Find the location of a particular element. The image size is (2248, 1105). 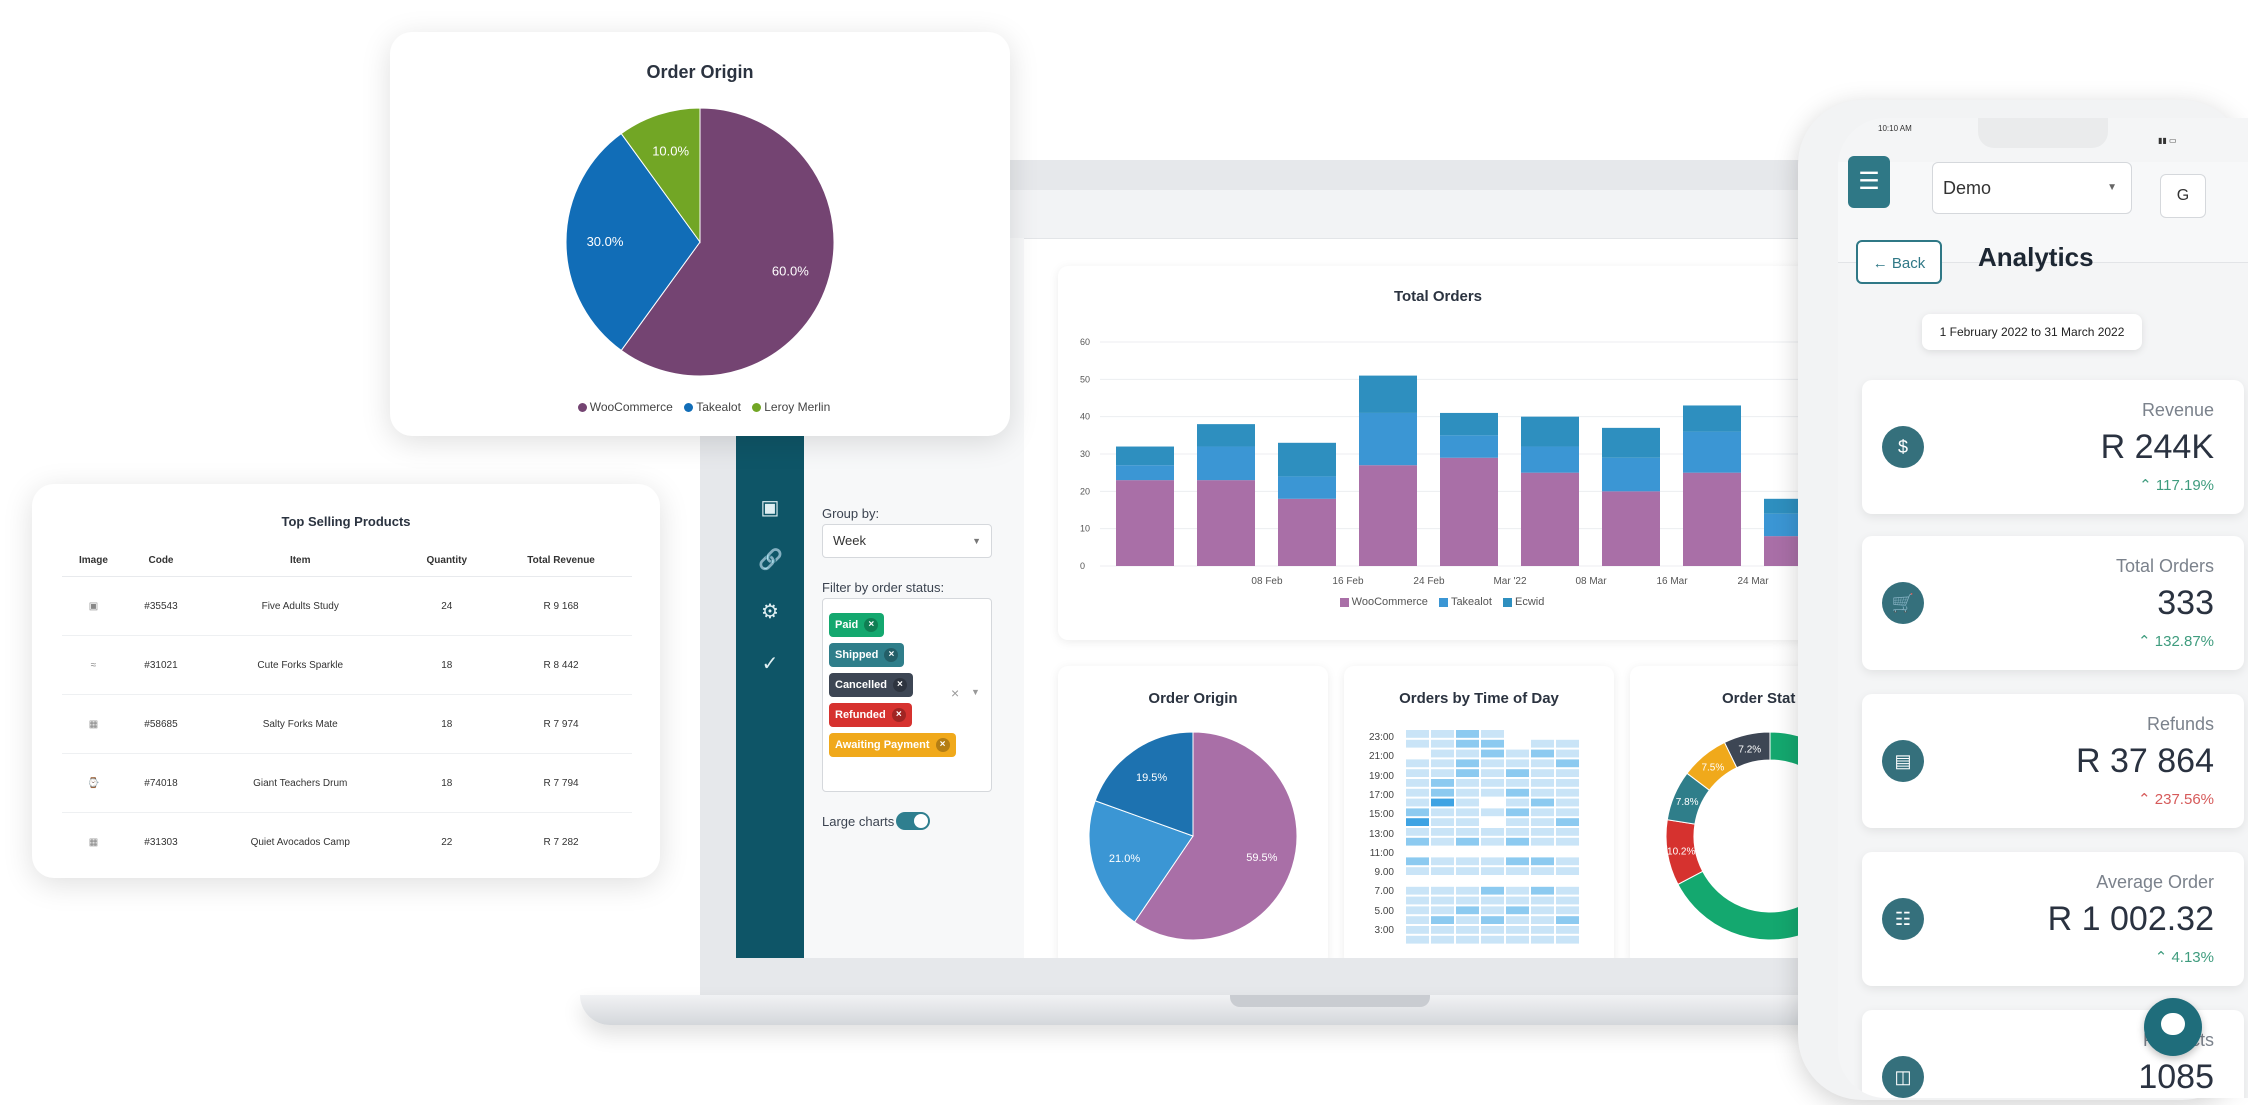

order-status-title: Order Stat is located at coordinates (1759, 698).